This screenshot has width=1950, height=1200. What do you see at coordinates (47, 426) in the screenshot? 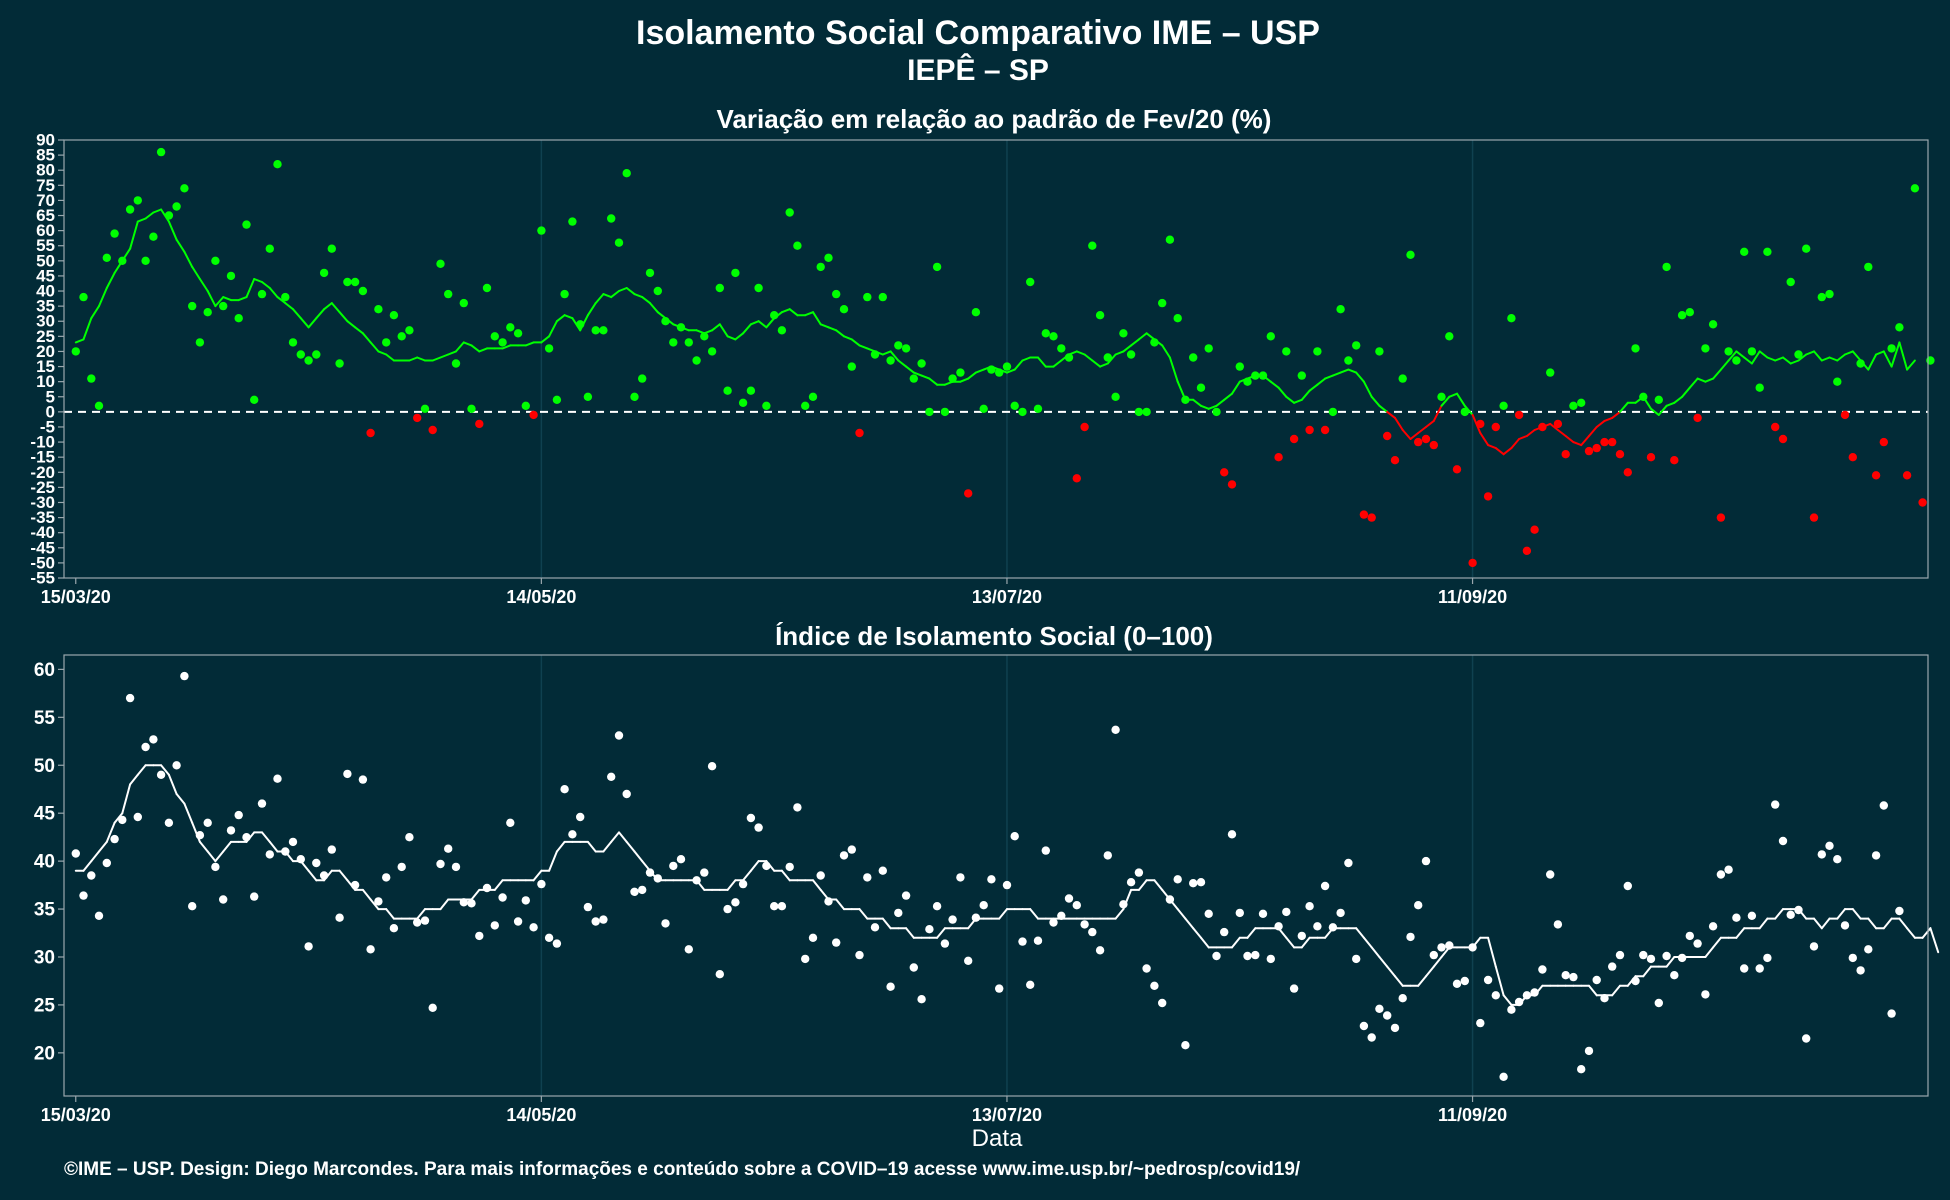
I see `y-tick-label: -5` at bounding box center [47, 426].